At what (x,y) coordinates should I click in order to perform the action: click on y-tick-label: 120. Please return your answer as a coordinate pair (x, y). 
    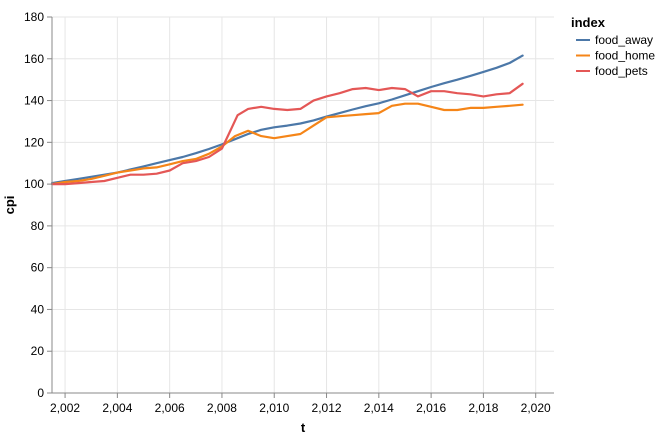
    Looking at the image, I should click on (34, 142).